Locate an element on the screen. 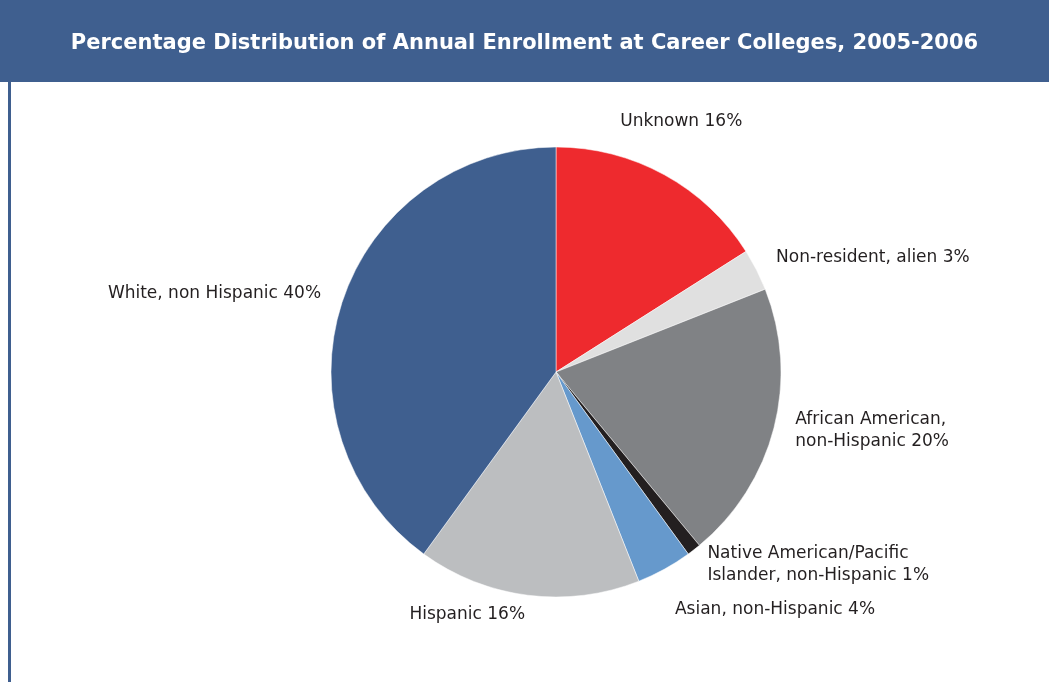 The height and width of the screenshot is (692, 1049). slice-label: Hispanic 16% is located at coordinates (467, 613).